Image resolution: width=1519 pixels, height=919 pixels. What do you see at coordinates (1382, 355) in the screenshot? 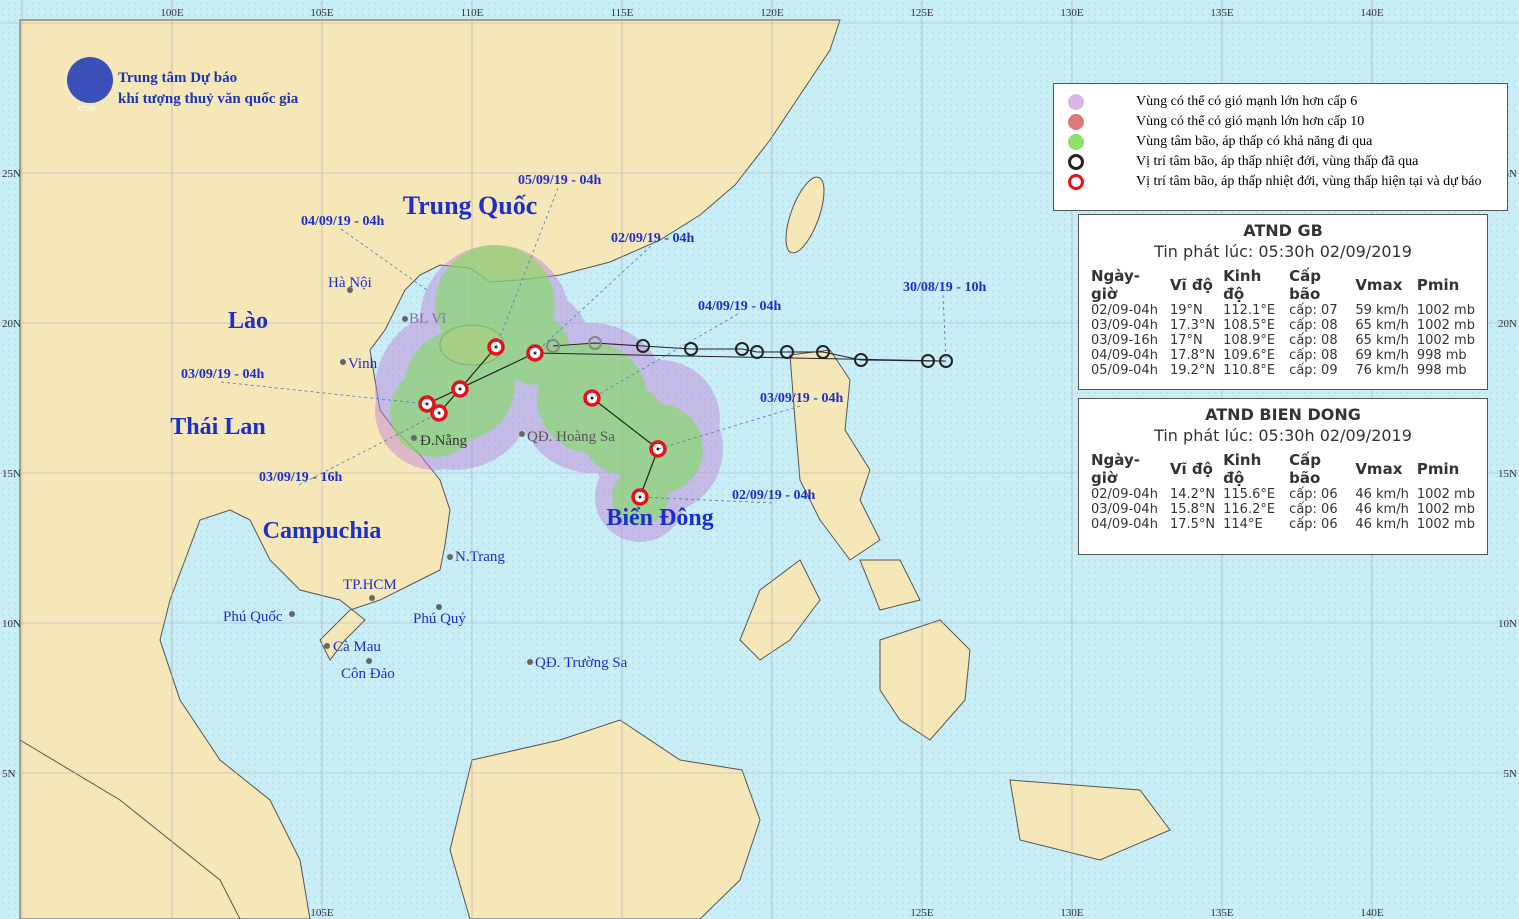
I see `cell: 69 km/h` at bounding box center [1382, 355].